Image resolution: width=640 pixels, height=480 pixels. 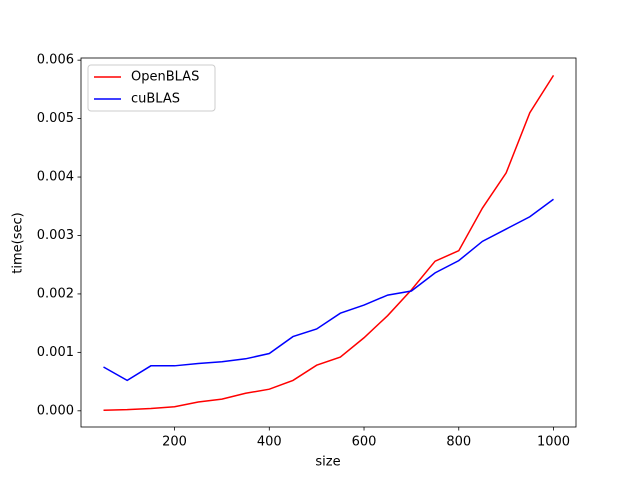 What do you see at coordinates (364, 442) in the screenshot?
I see `x-tick-label: 600` at bounding box center [364, 442].